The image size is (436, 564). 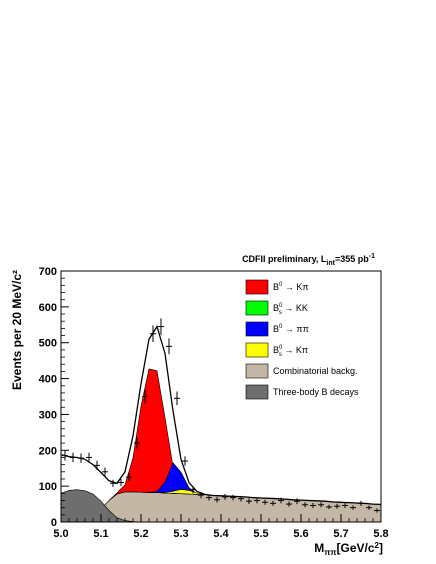 I want to click on x-tick-label: 5.6, so click(x=300, y=534).